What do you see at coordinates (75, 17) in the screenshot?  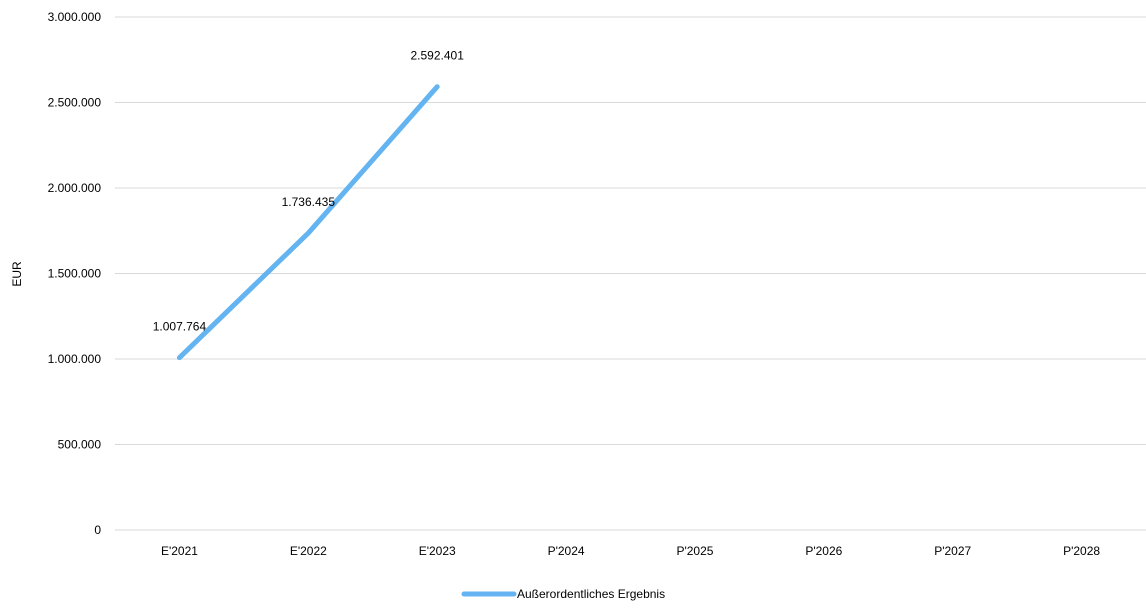 I see `y-tick-label: 3.000.000` at bounding box center [75, 17].